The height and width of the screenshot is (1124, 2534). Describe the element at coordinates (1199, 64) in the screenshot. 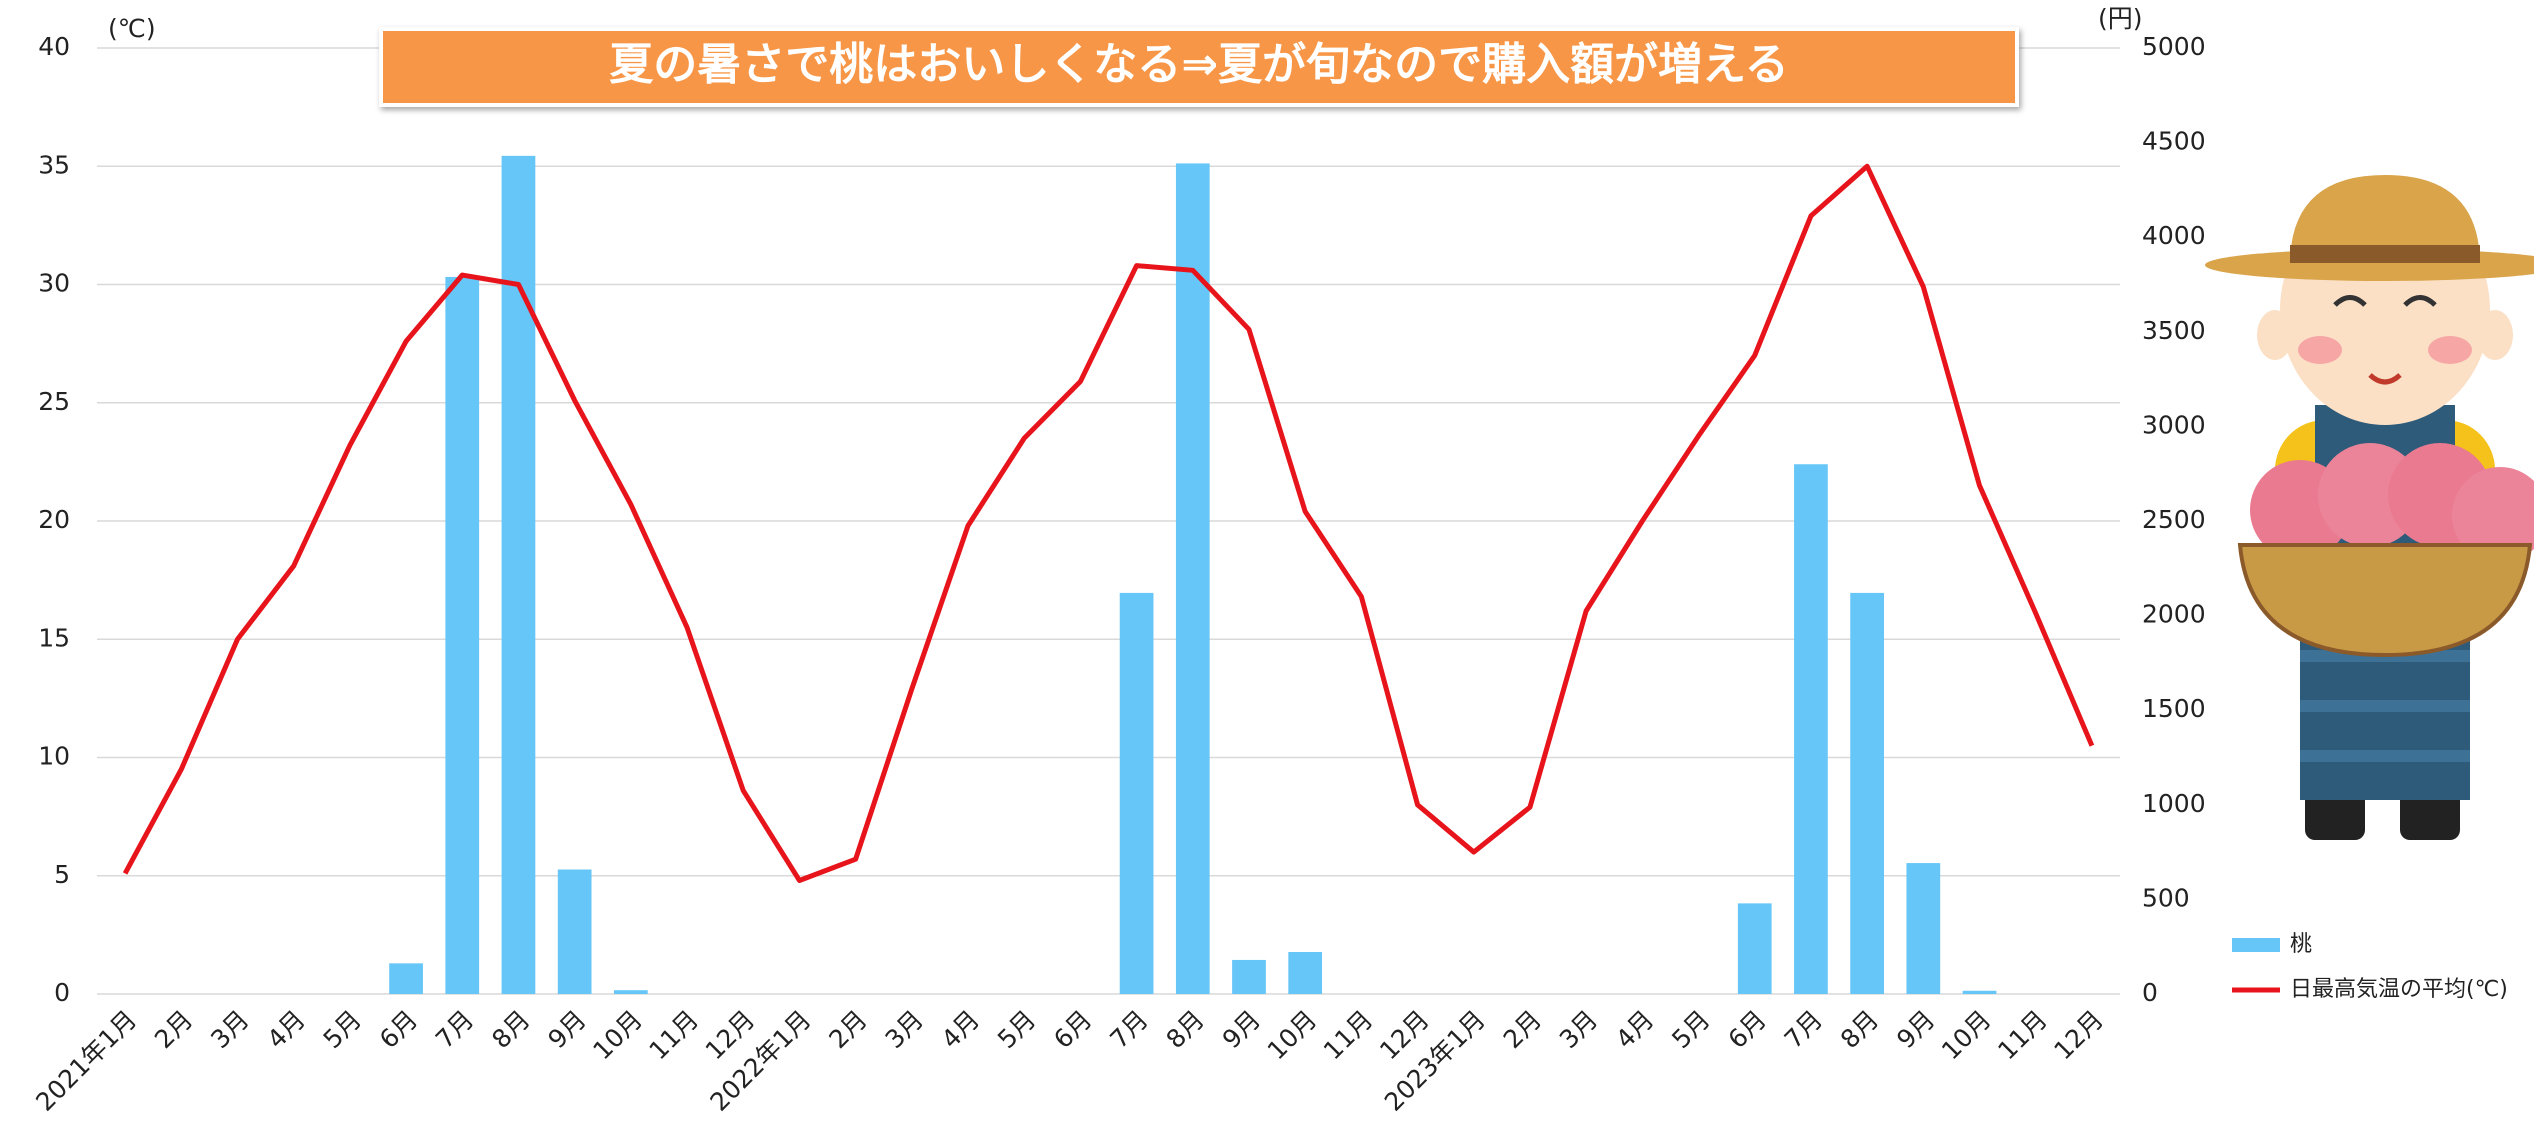

I see `banner-text: 夏の暑さで桃はおいしくなる⇒夏が旬なので購入額が増える` at that location.